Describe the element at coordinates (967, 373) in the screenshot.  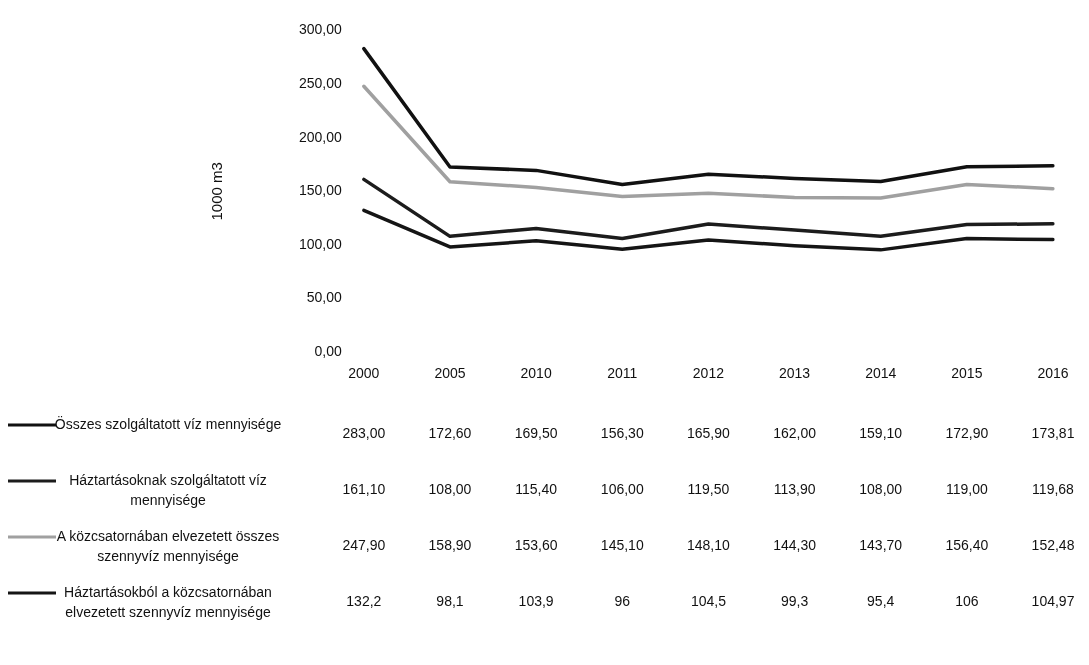
I see `x-tick-label: 2015` at that location.